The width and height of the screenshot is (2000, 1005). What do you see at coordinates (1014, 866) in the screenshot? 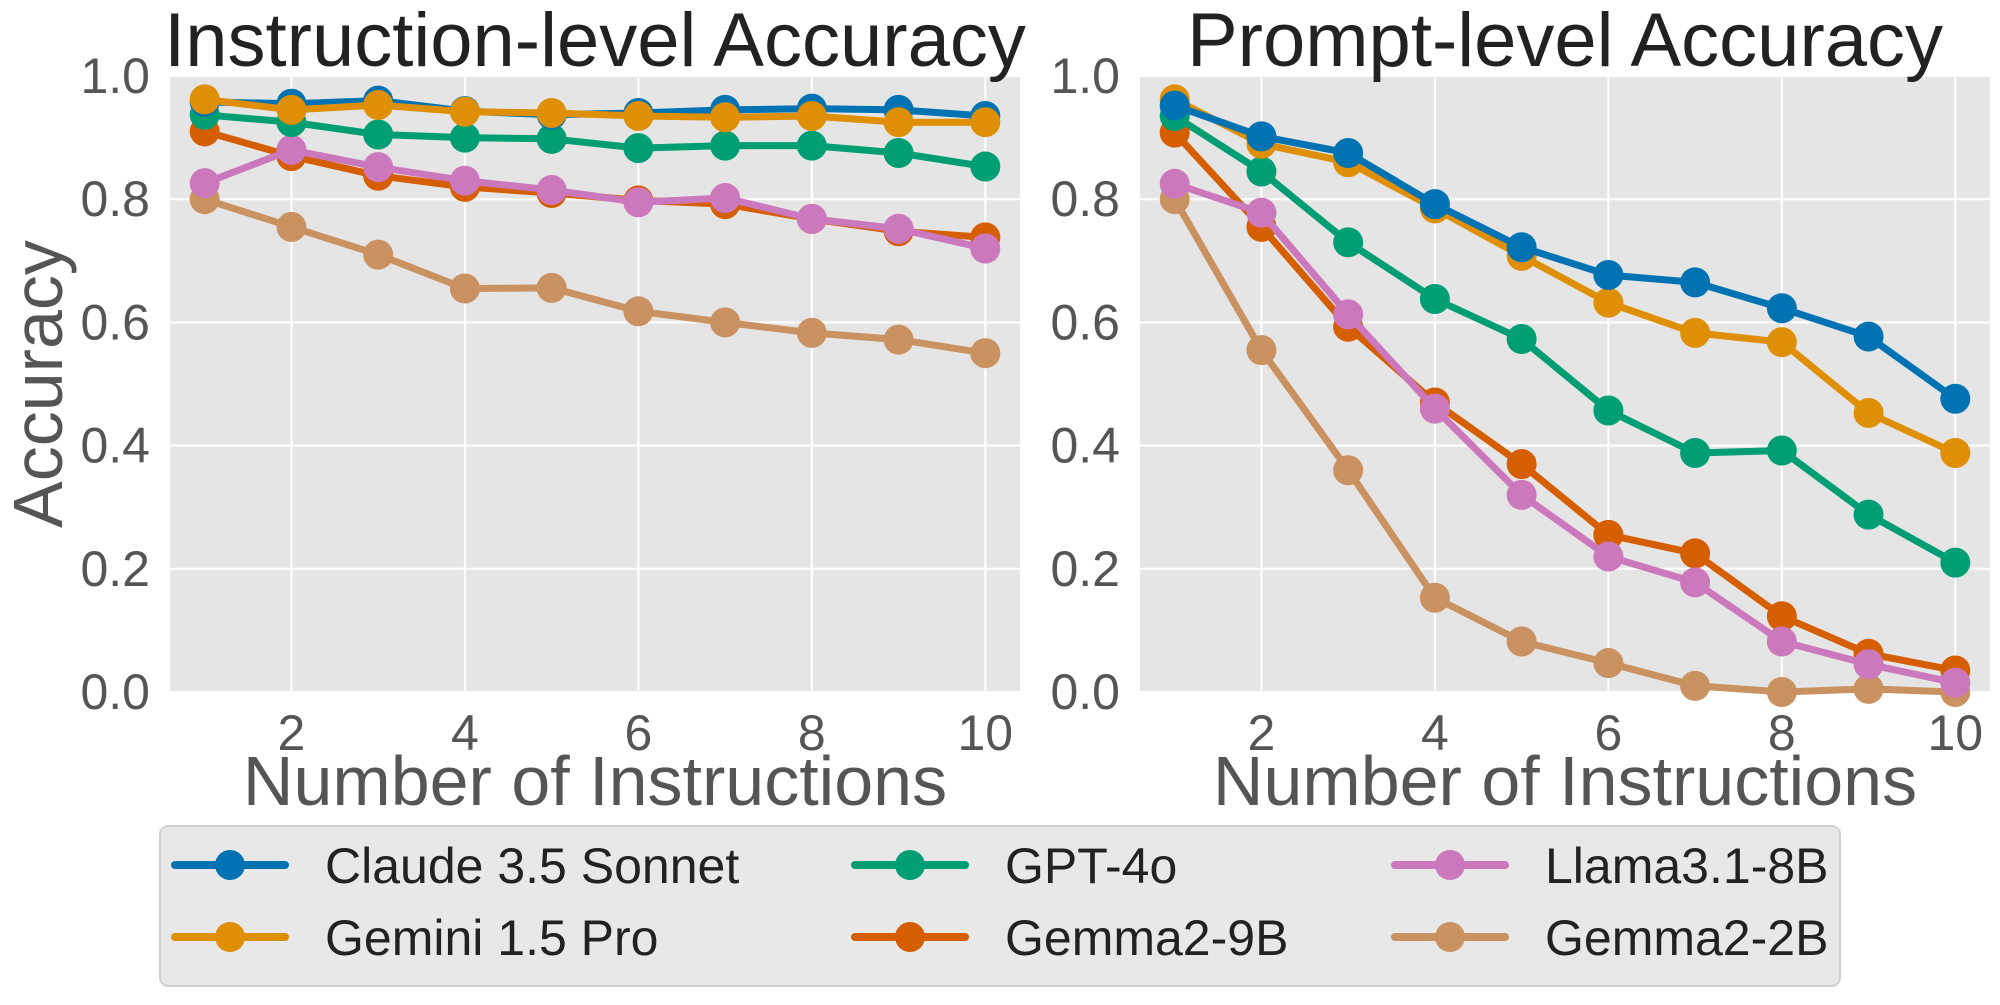
I see `legend-item-gpt-4o: GPT-4o` at bounding box center [1014, 866].